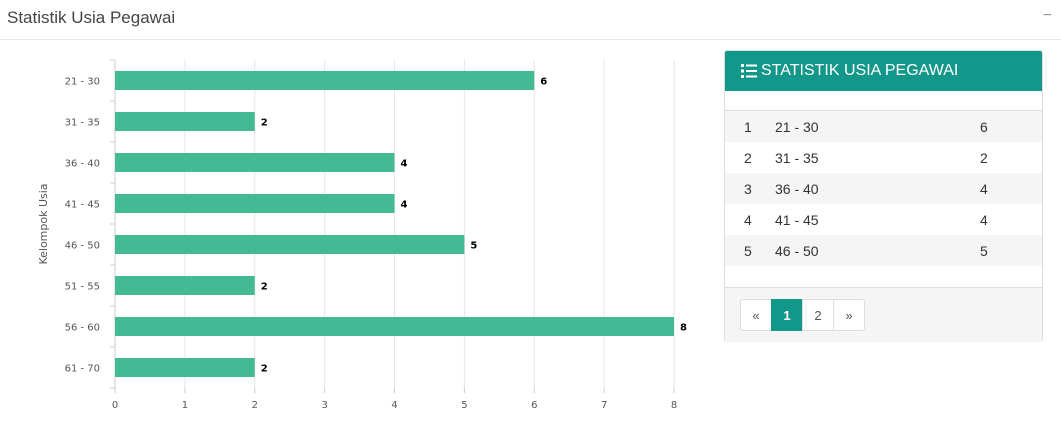  What do you see at coordinates (883, 157) in the screenshot?
I see `table-row: 2 31 - 35 2` at bounding box center [883, 157].